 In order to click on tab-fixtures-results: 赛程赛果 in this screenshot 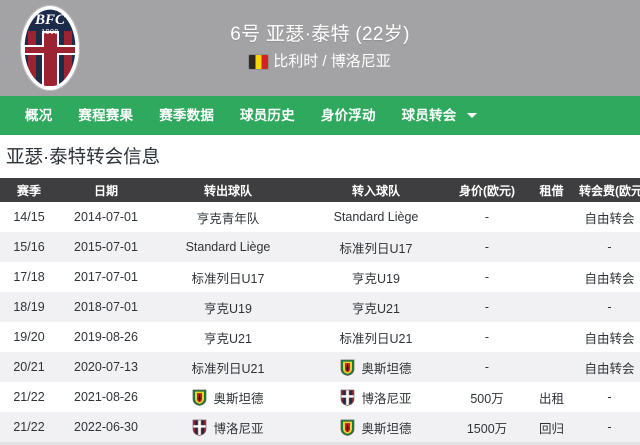, I will do `click(105, 115)`.